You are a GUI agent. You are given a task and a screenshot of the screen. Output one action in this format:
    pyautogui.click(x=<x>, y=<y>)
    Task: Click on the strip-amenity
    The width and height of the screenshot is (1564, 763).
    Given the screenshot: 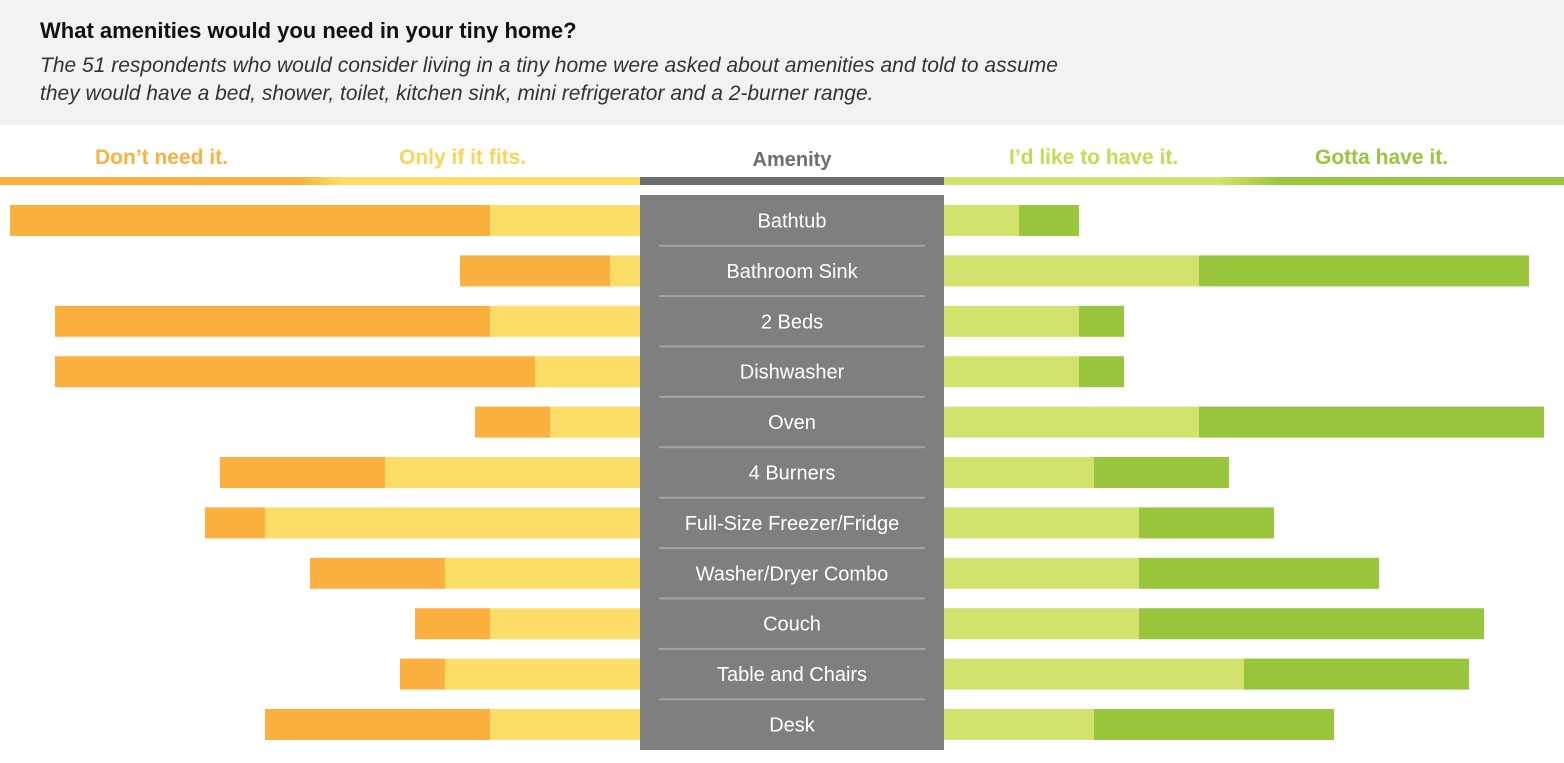 What is the action you would take?
    pyautogui.click(x=792, y=181)
    